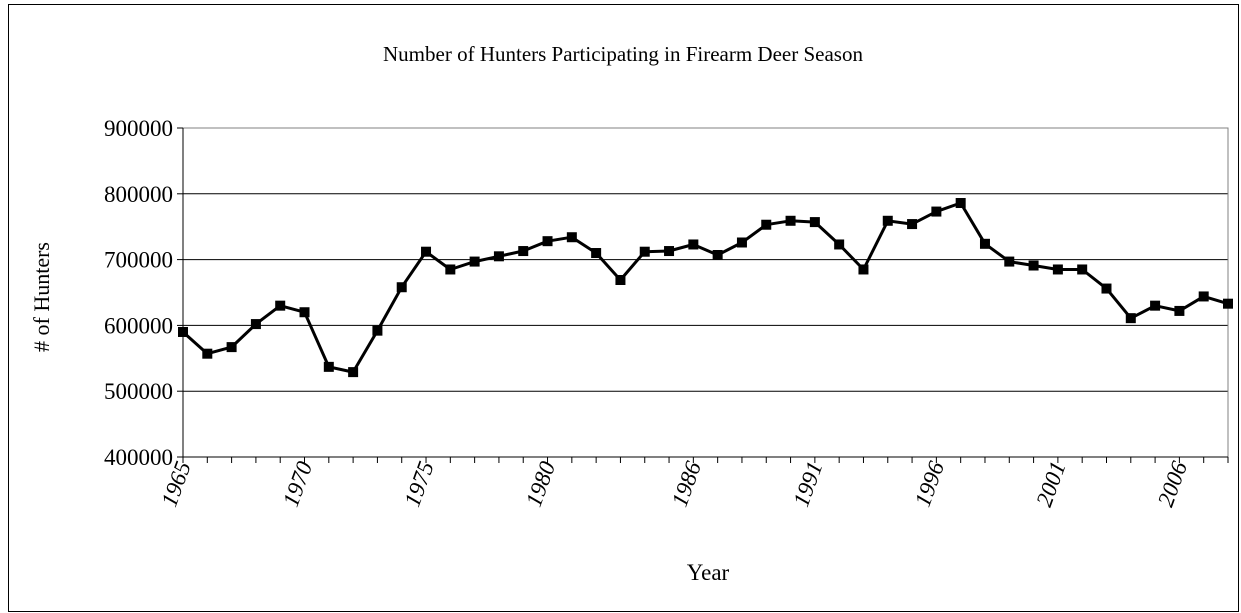  Describe the element at coordinates (620, 279) in the screenshot. I see `data-point-1983` at that location.